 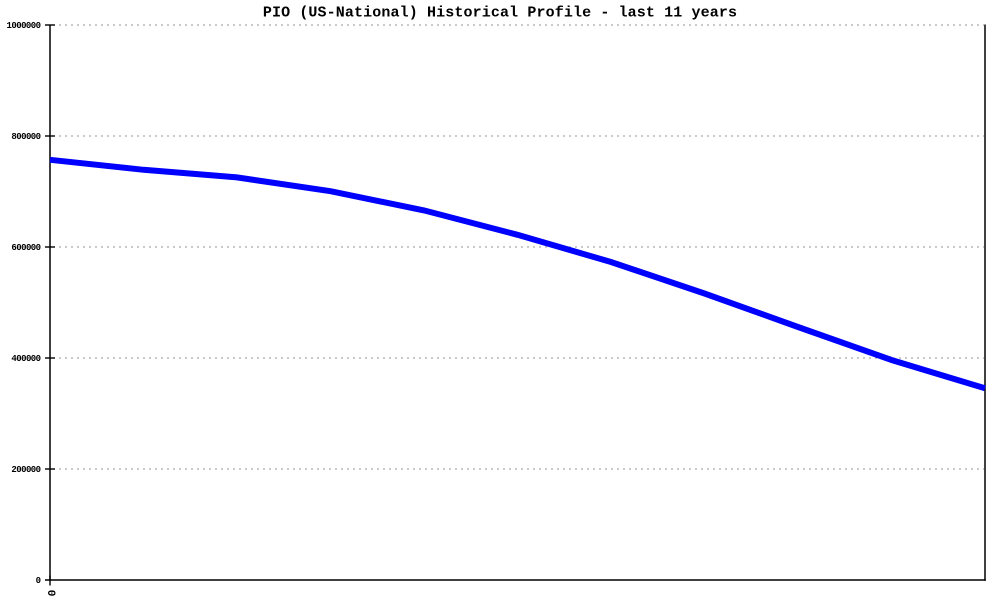 What do you see at coordinates (25, 137) in the screenshot?
I see `svg-text: 800000` at bounding box center [25, 137].